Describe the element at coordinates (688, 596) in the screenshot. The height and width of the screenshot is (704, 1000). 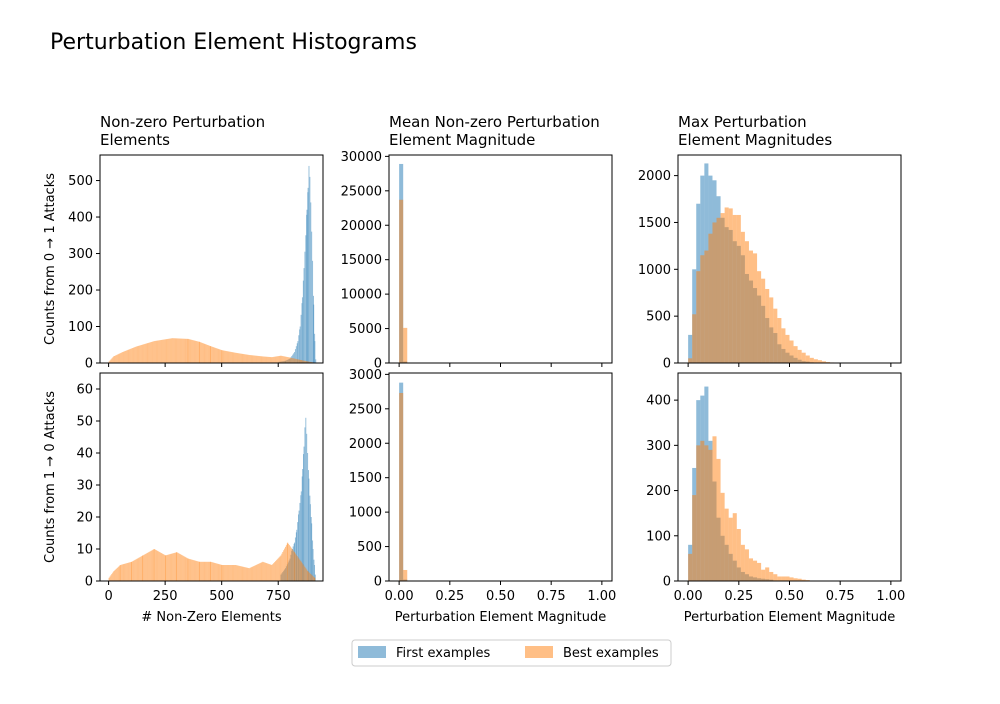
I see `x-tick-label: 0.00` at that location.